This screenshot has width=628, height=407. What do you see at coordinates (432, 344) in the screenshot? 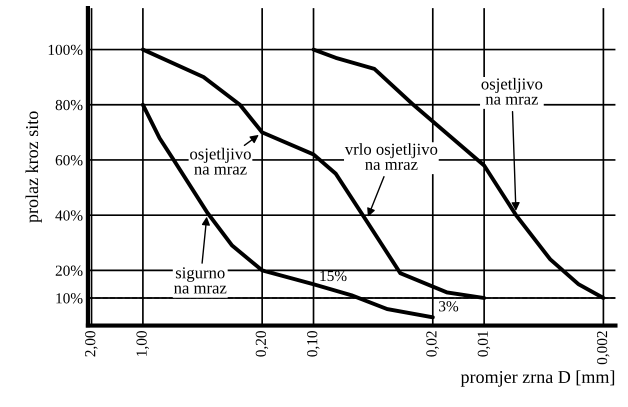
I see `x-tick-label: 0,02` at bounding box center [432, 344].